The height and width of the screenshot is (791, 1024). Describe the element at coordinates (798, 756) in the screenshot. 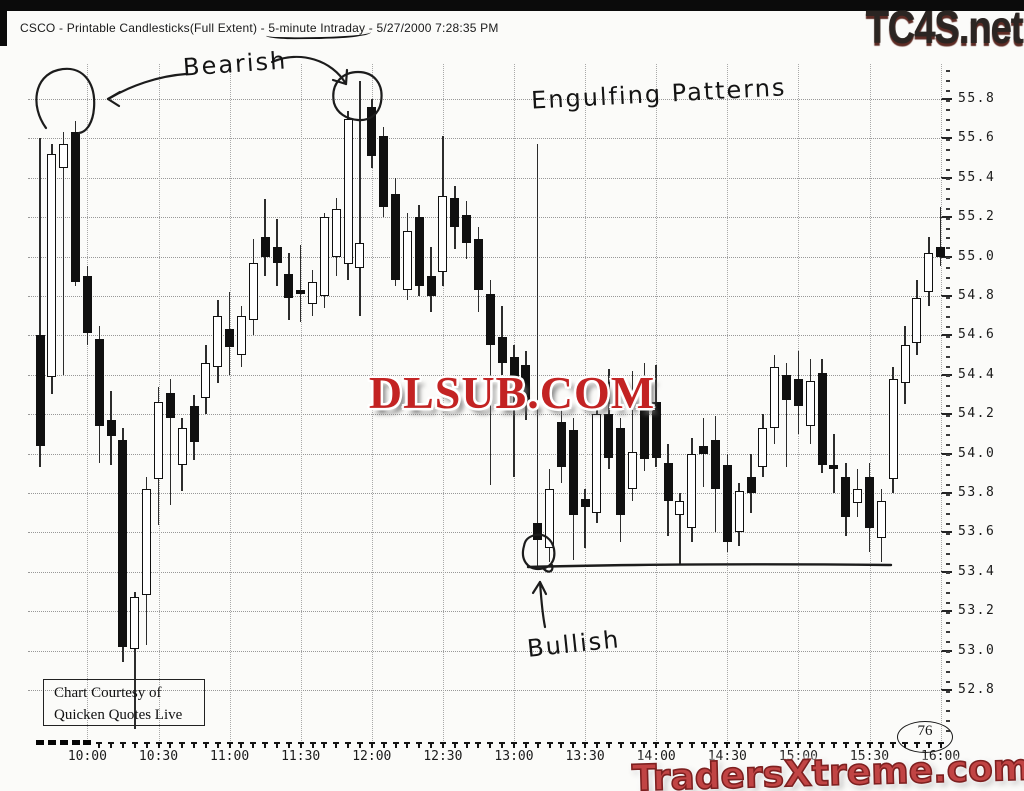

I see `x-axis-label: 15:00` at that location.